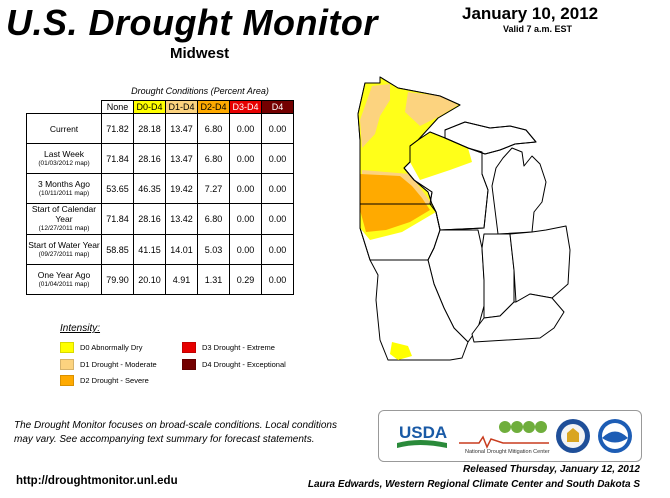  What do you see at coordinates (80, 328) in the screenshot?
I see `legend-heading: Intensity:` at bounding box center [80, 328].